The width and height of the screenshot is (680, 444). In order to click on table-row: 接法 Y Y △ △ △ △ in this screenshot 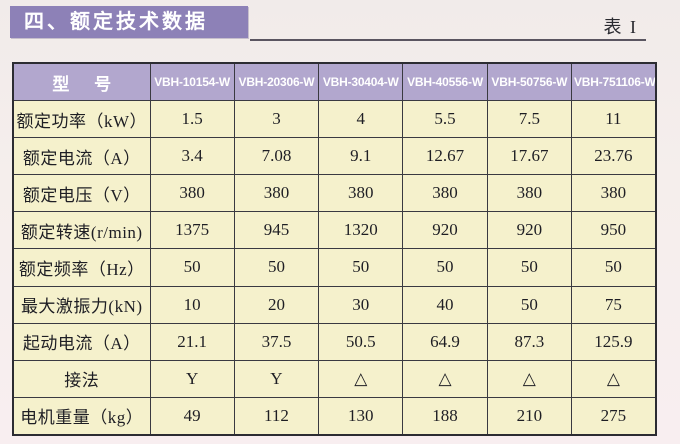, I will do `click(334, 378)`.